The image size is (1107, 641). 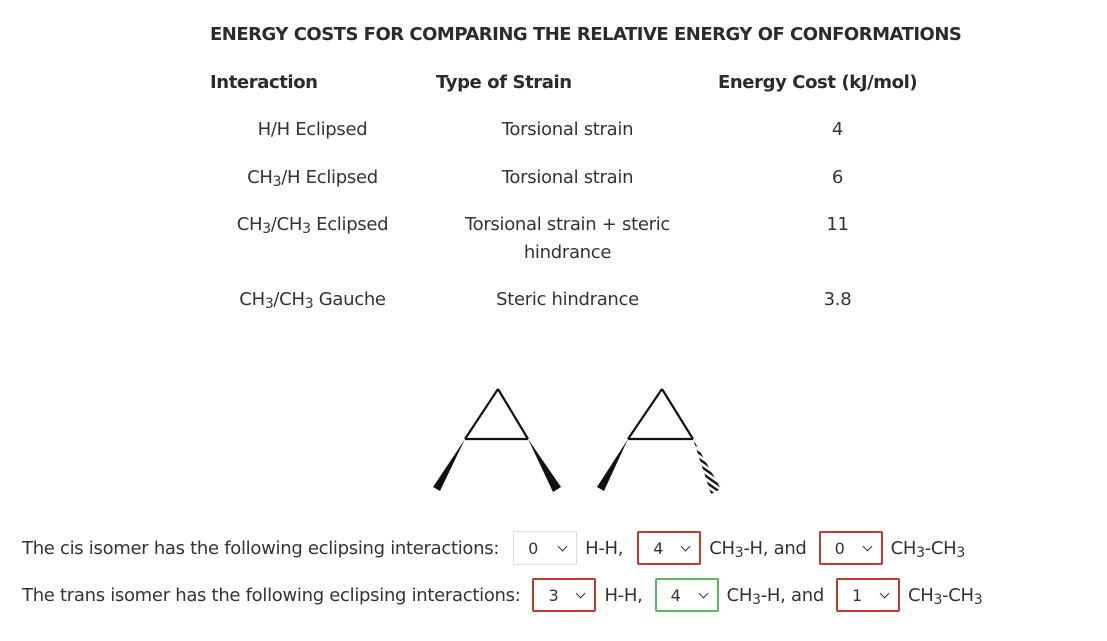 I want to click on row-4-interaction: CH3/CH3 Gauche, so click(x=312, y=300).